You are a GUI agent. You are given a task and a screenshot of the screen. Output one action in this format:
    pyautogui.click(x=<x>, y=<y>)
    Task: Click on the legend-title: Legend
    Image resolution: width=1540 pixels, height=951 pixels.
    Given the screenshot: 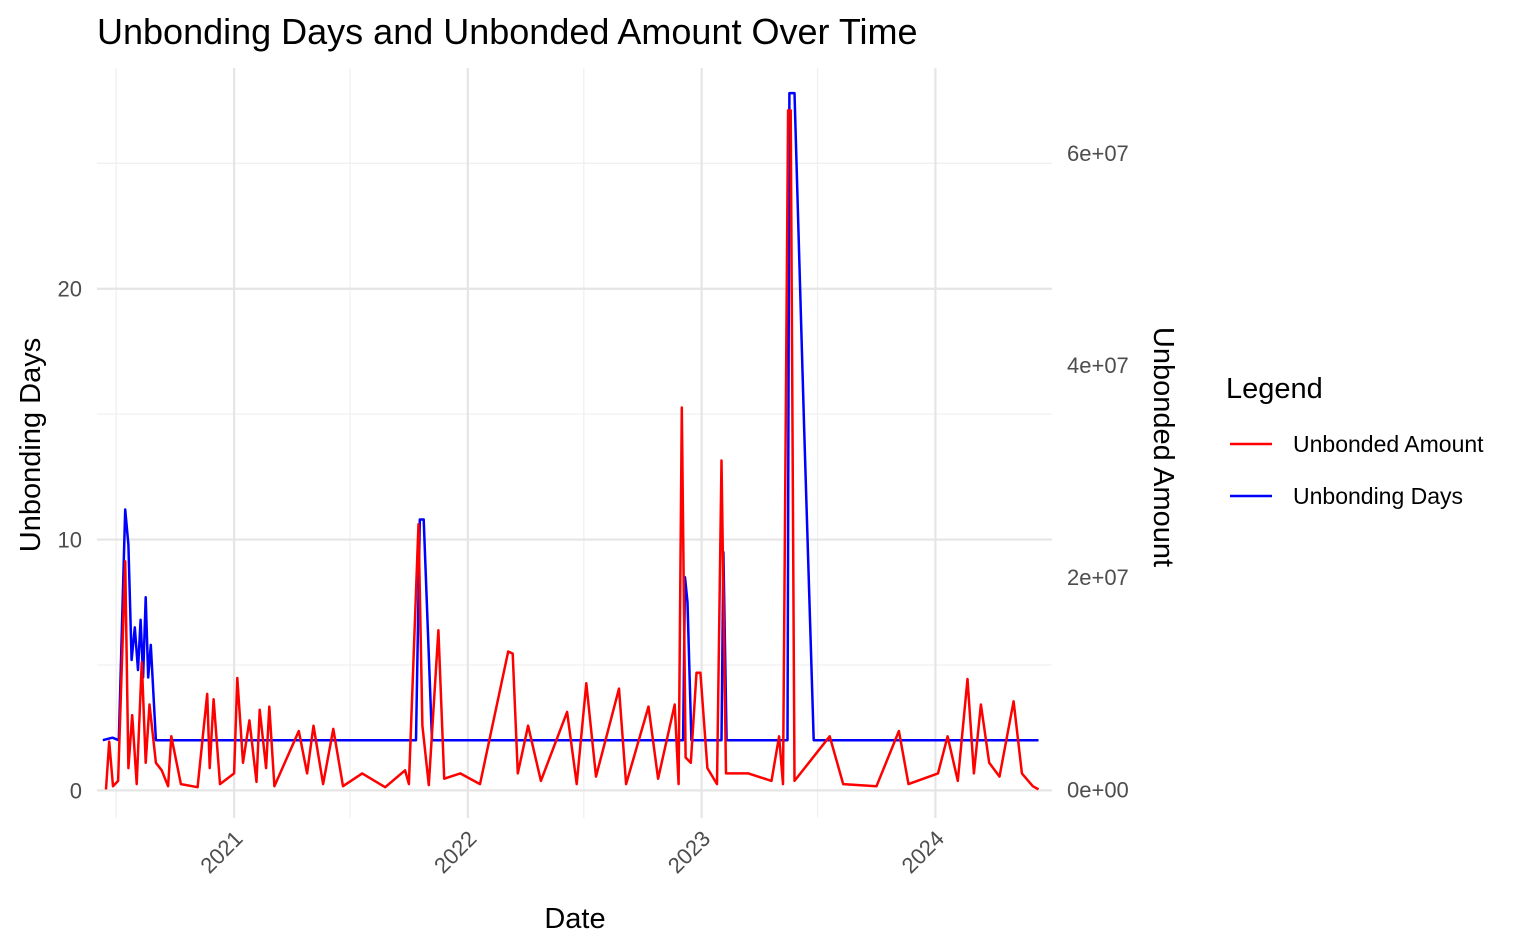 What is the action you would take?
    pyautogui.click(x=1274, y=389)
    